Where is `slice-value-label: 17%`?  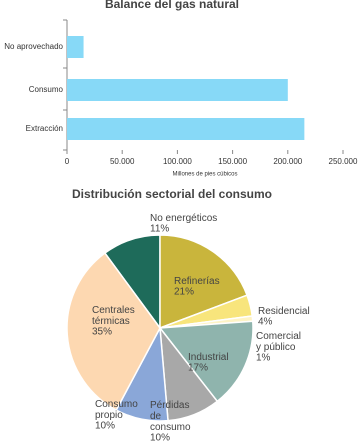
slice-value-label: 17% is located at coordinates (198, 368).